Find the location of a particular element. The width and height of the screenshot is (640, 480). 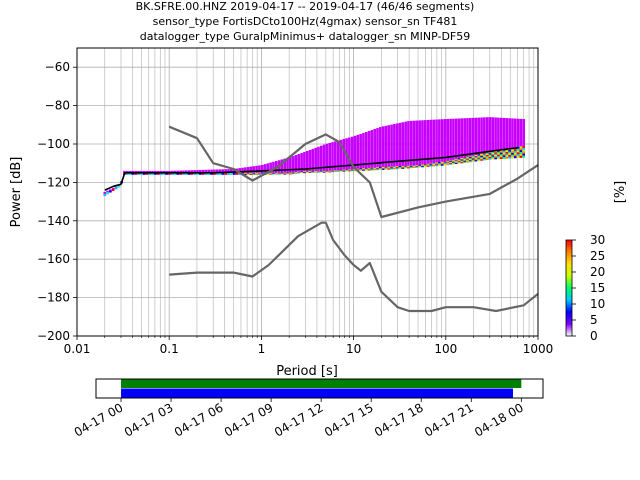

colorbar-tick-label: 10 is located at coordinates (597, 304).